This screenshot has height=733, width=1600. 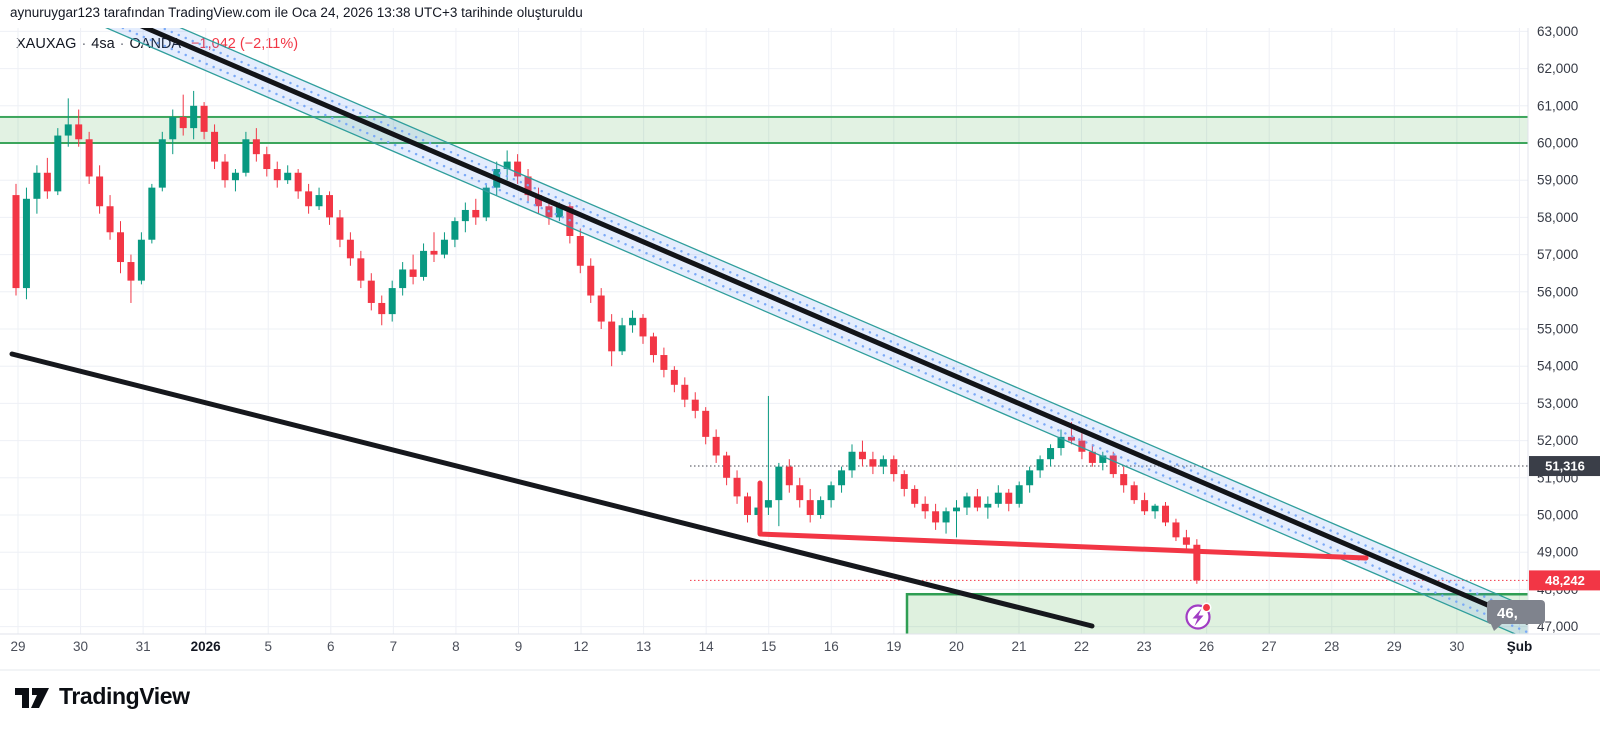 I want to click on y-axis-label: 49,000, so click(x=1557, y=552).